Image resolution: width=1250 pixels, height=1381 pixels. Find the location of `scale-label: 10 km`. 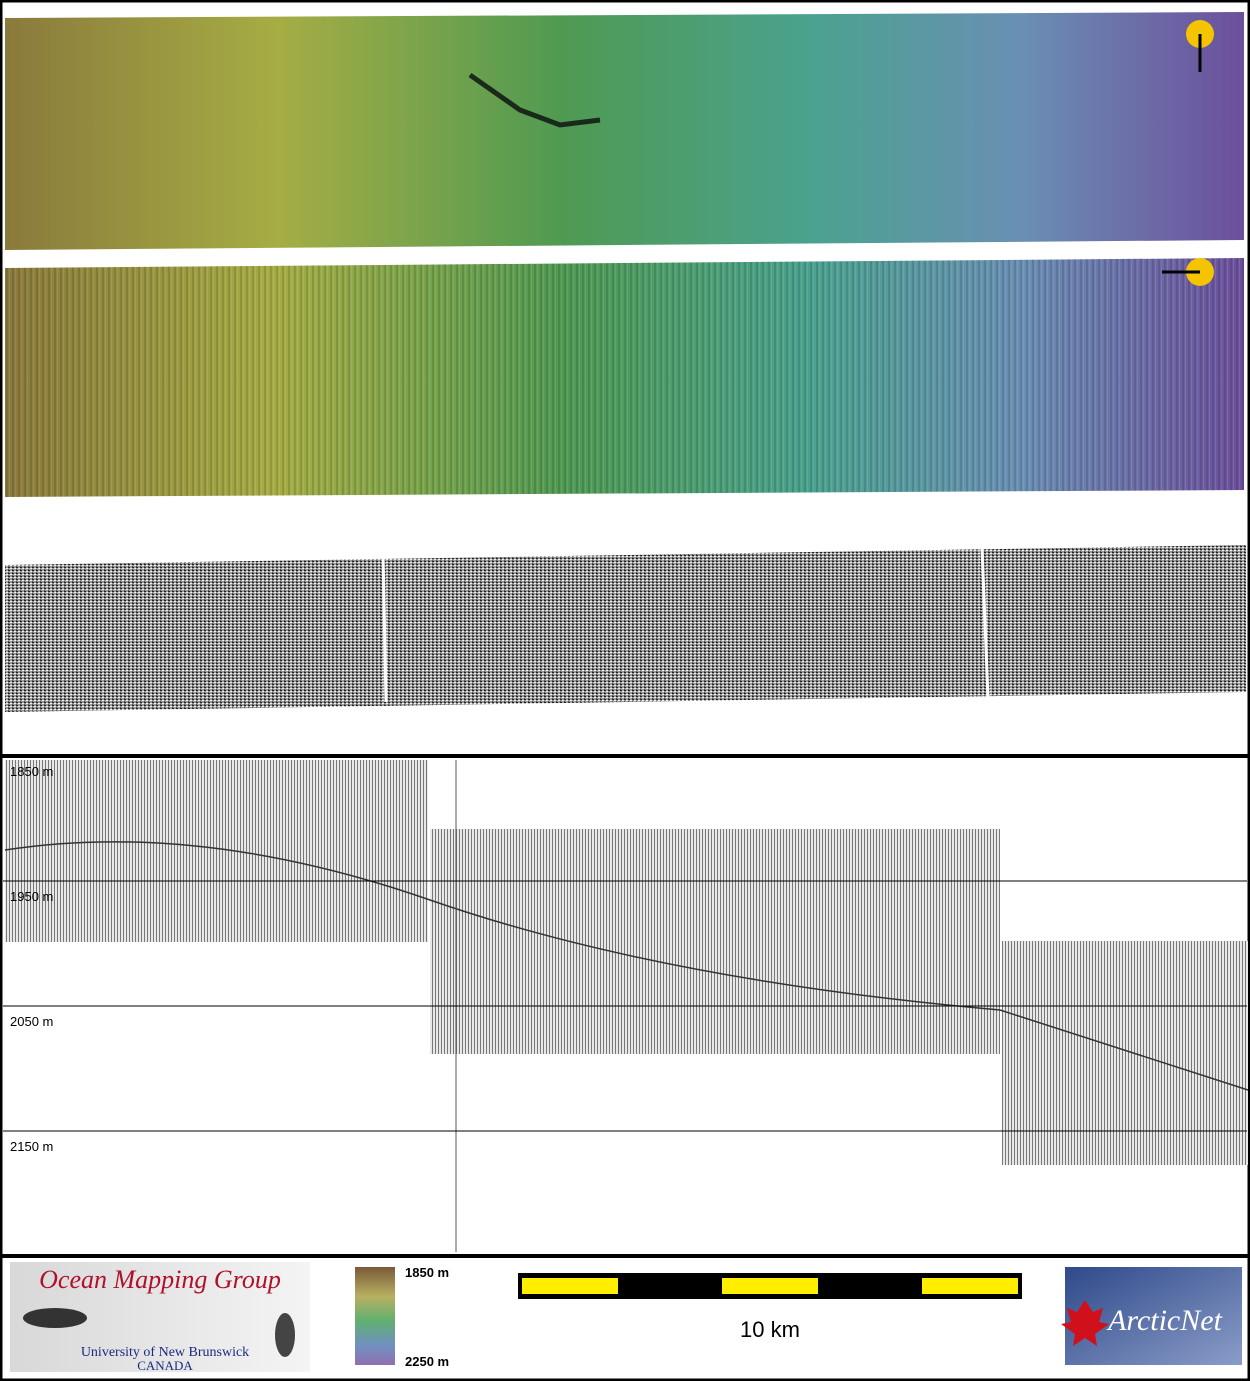

scale-label: 10 km is located at coordinates (770, 1329).